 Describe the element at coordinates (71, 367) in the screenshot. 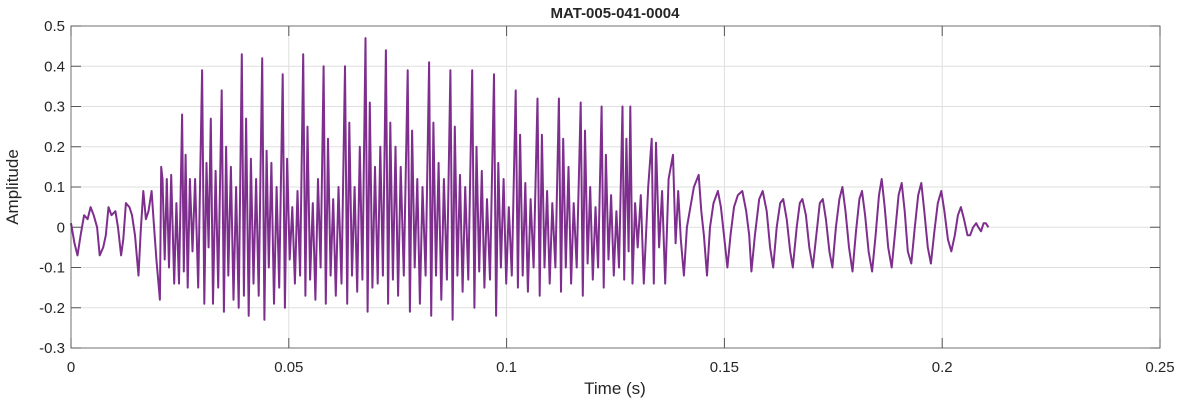

I see `x-tick-label: 0` at that location.